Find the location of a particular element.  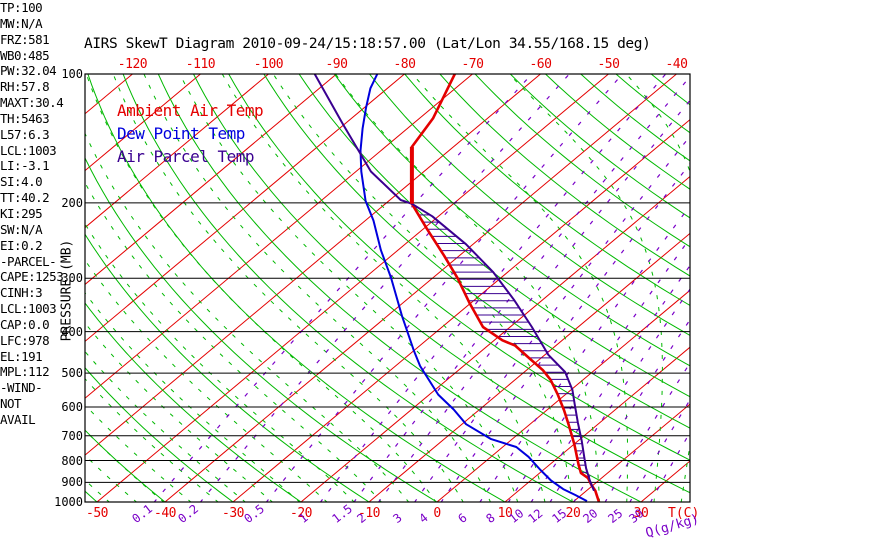

legend-ambient-air-temp: Ambient Air Temp is located at coordinates (190, 110).